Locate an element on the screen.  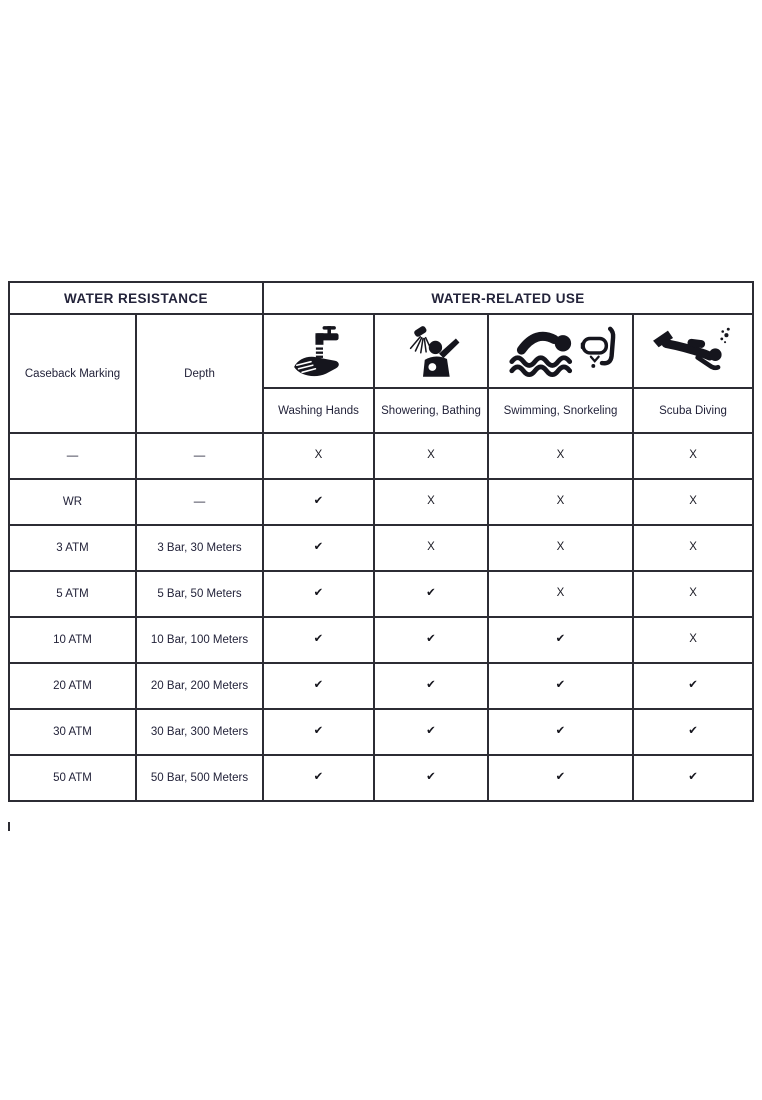
showering-icon-cell is located at coordinates (431, 351).